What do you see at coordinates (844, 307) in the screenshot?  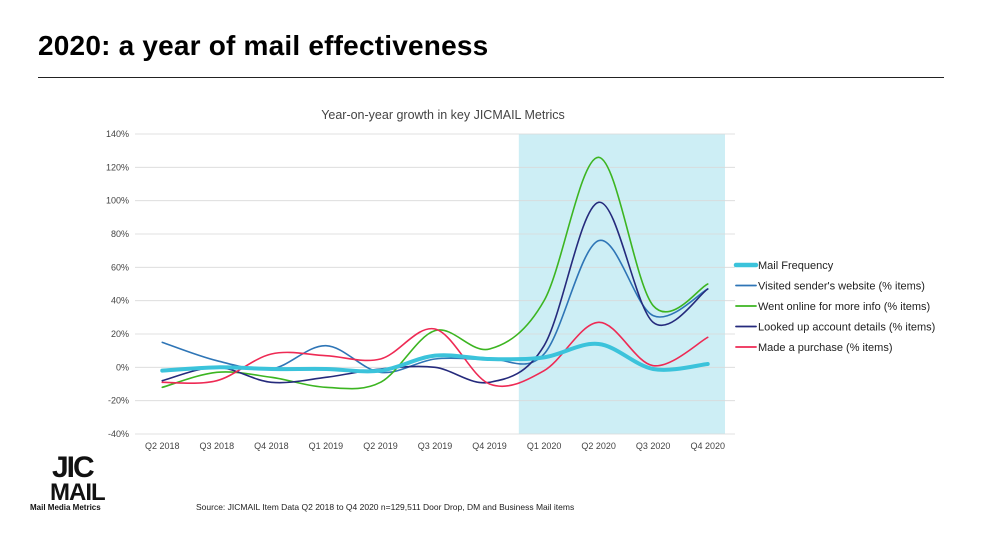 I see `legend-label: Went online for more info (% items)` at bounding box center [844, 307].